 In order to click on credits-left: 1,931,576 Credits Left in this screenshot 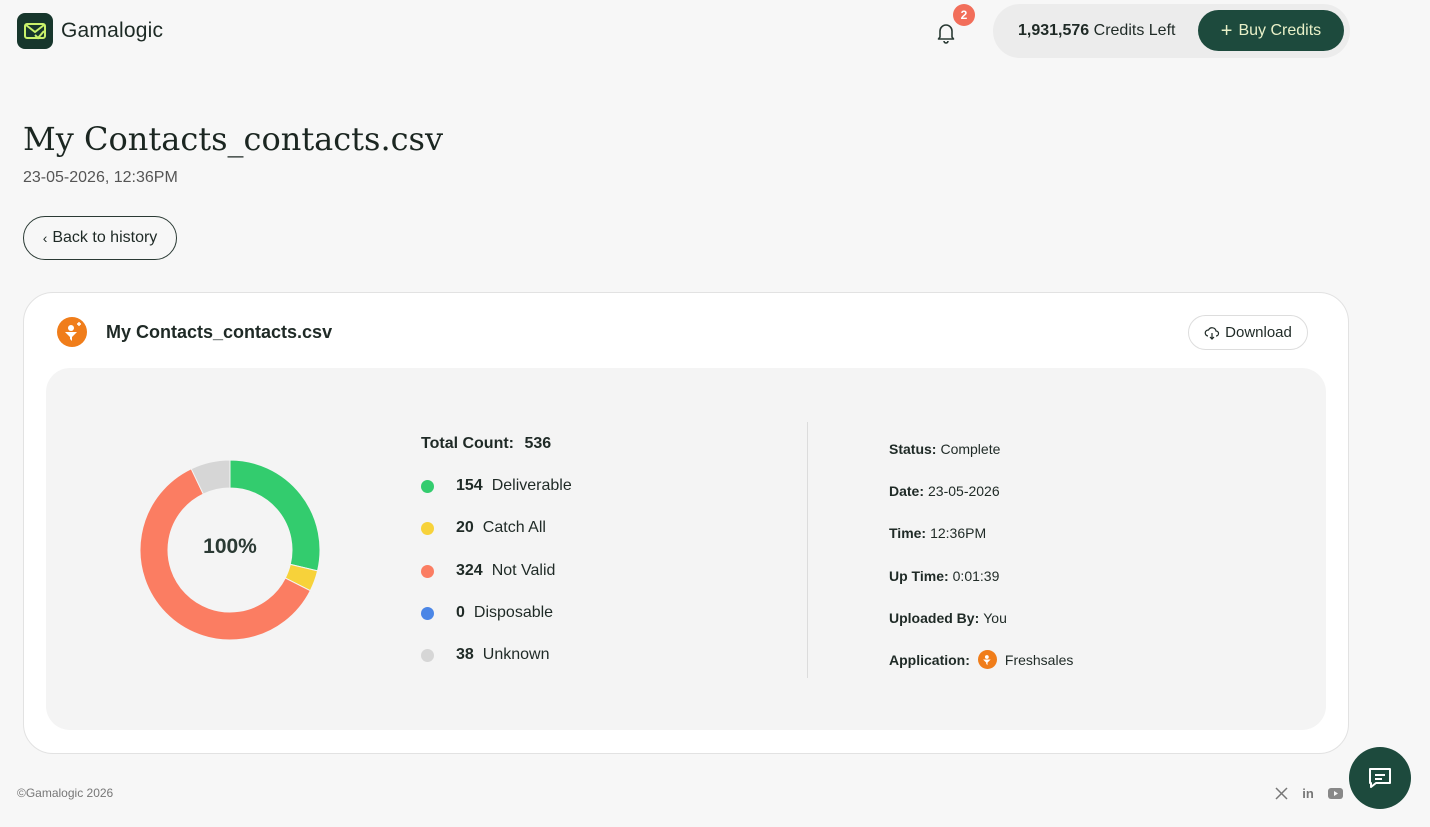, I will do `click(1096, 31)`.